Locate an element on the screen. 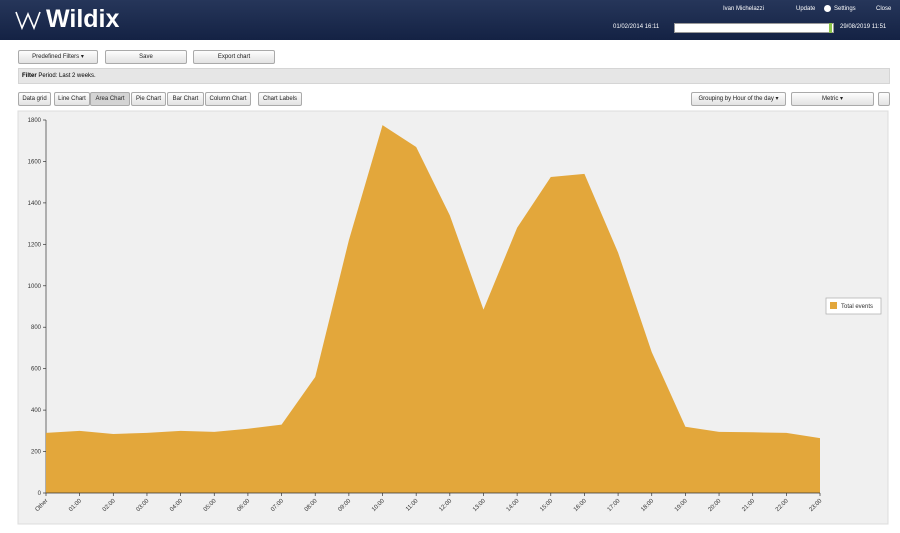 The width and height of the screenshot is (900, 533). dropdown: Grouping by Hour of the day ▾ is located at coordinates (738, 99).